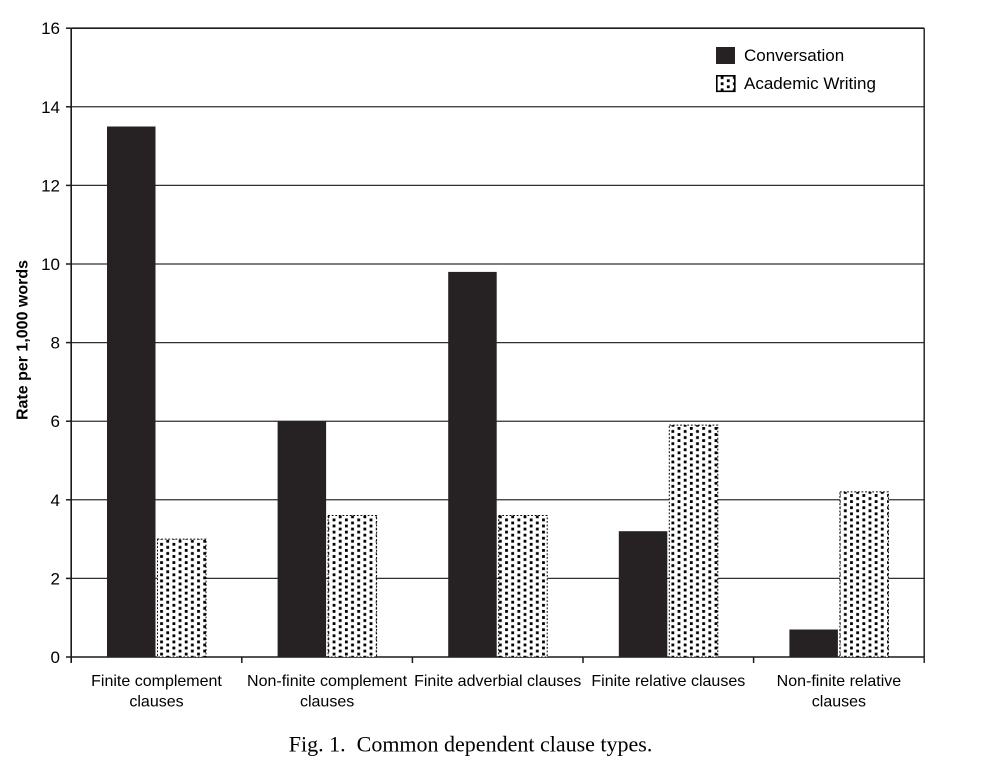 The image size is (998, 766). I want to click on svg-text: Academic Writing, so click(810, 83).